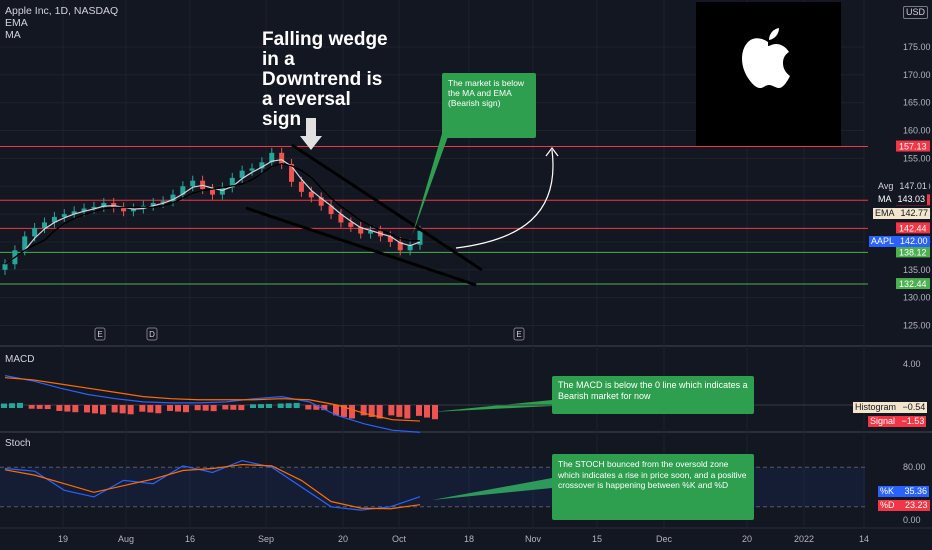 The height and width of the screenshot is (550, 932). Describe the element at coordinates (912, 364) in the screenshot. I see `macd-tick-label: 4.00` at that location.